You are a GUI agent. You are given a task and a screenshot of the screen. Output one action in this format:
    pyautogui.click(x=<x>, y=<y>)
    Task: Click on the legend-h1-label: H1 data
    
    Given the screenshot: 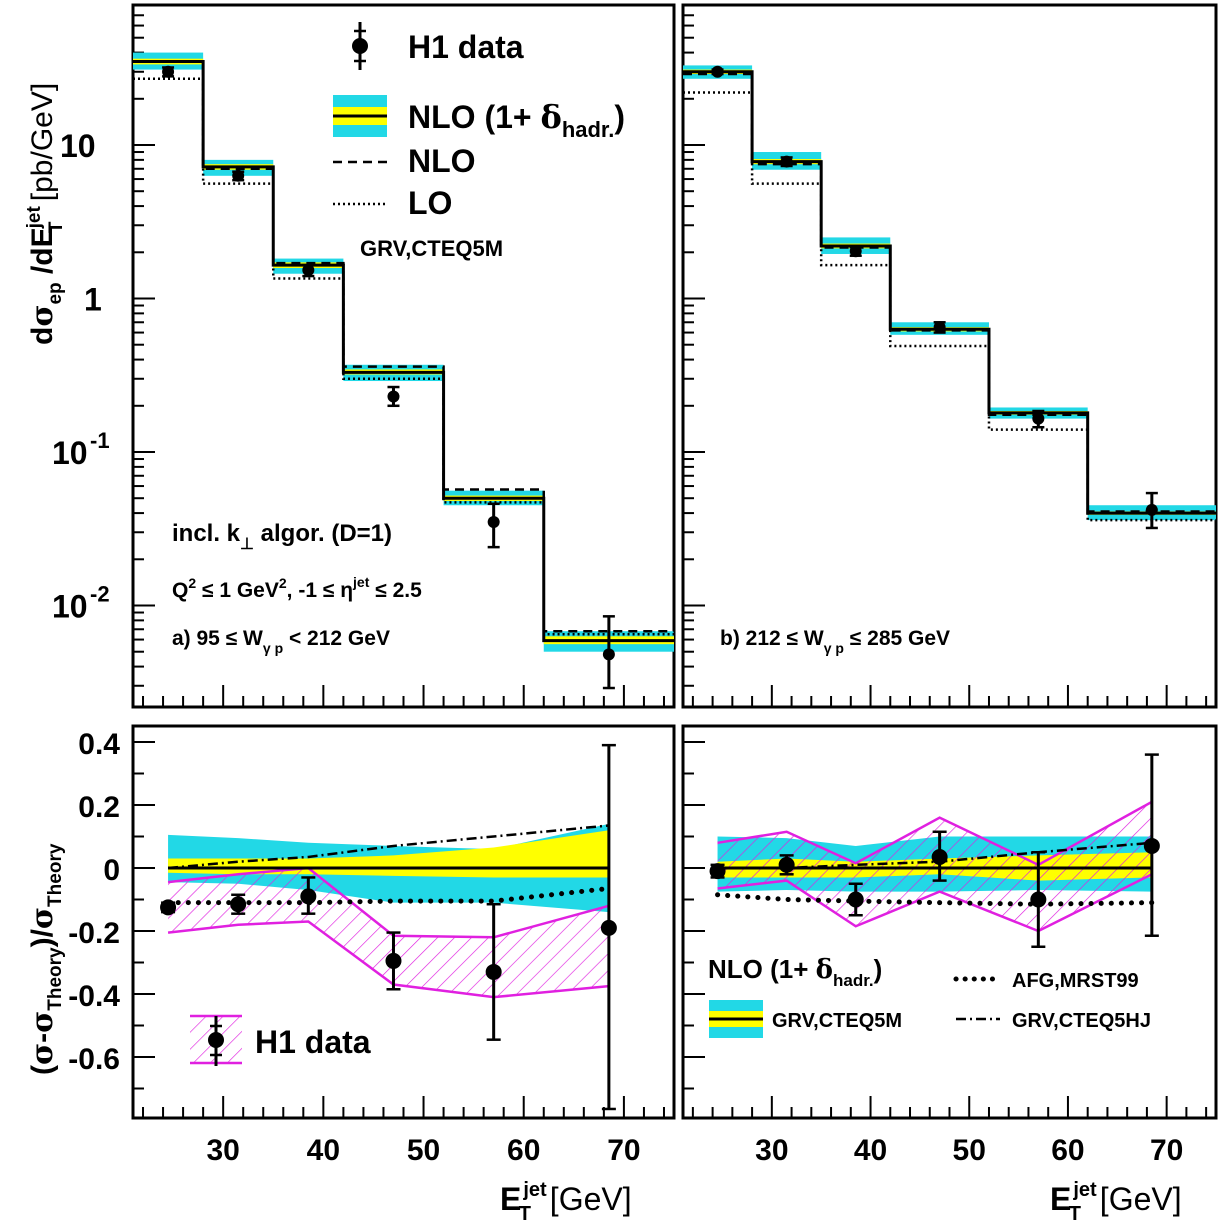 What is the action you would take?
    pyautogui.click(x=466, y=47)
    